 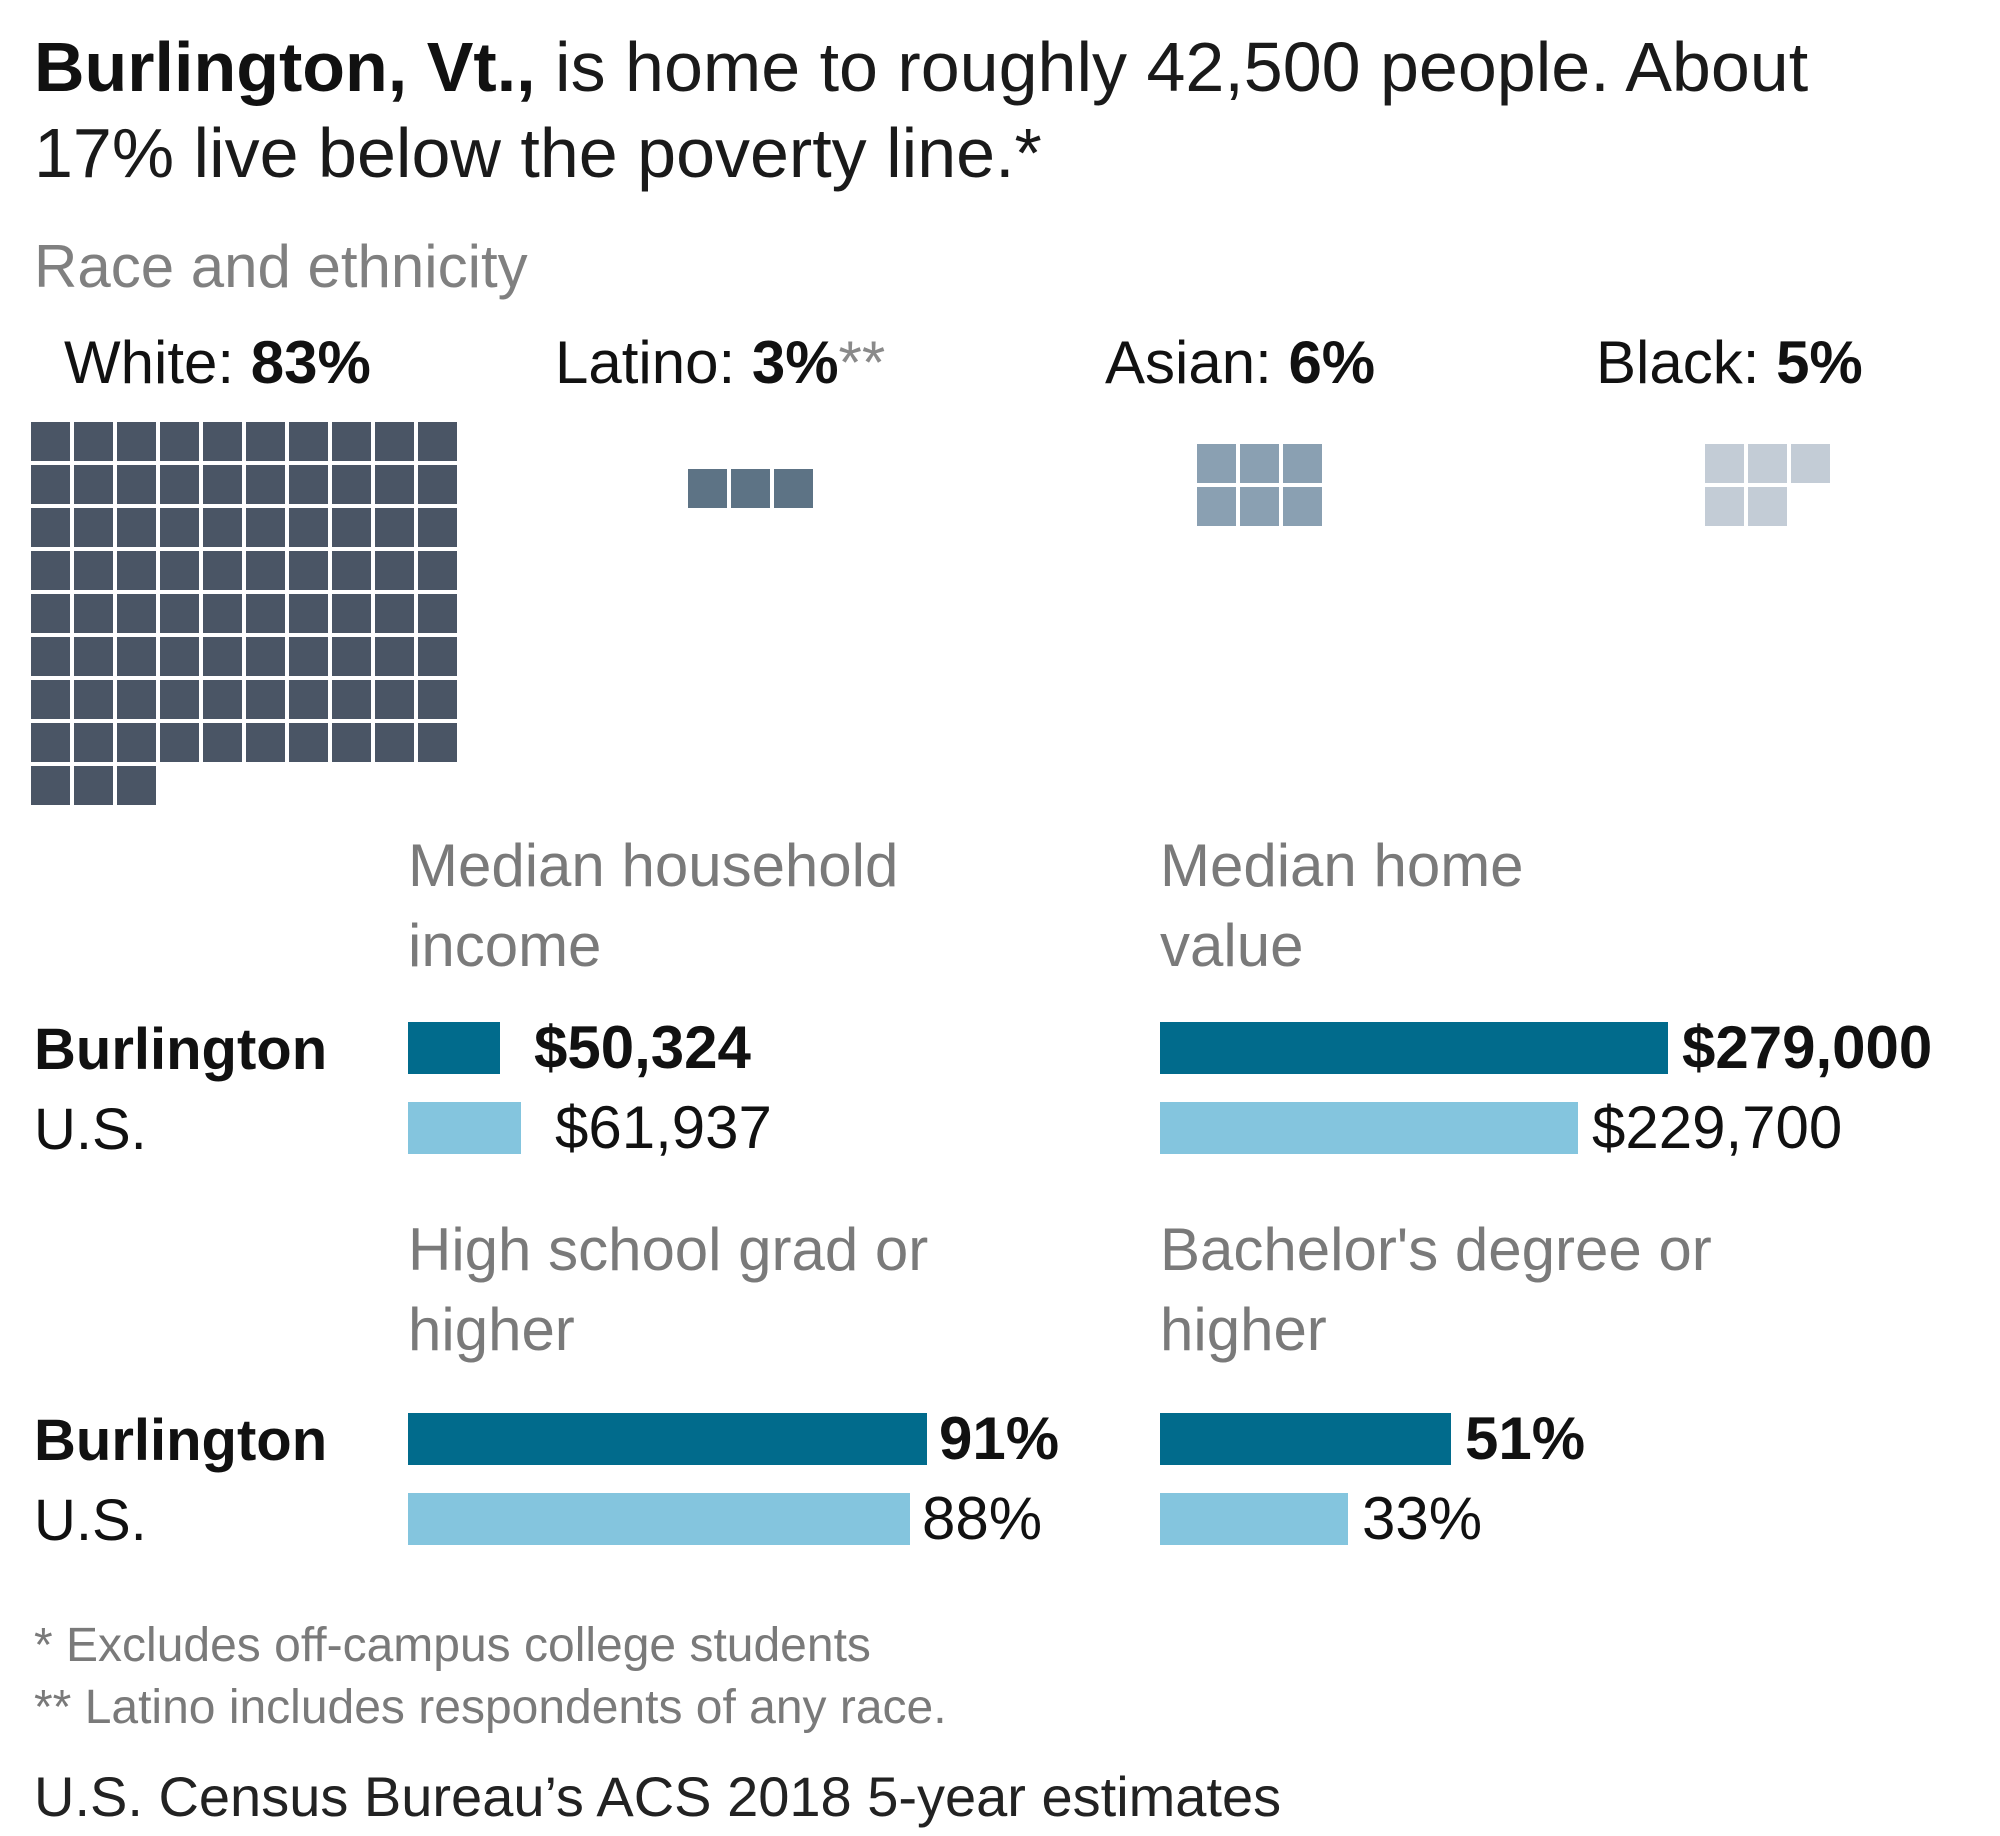 What do you see at coordinates (281, 266) in the screenshot?
I see `race-section-title: Race and ethnicity` at bounding box center [281, 266].